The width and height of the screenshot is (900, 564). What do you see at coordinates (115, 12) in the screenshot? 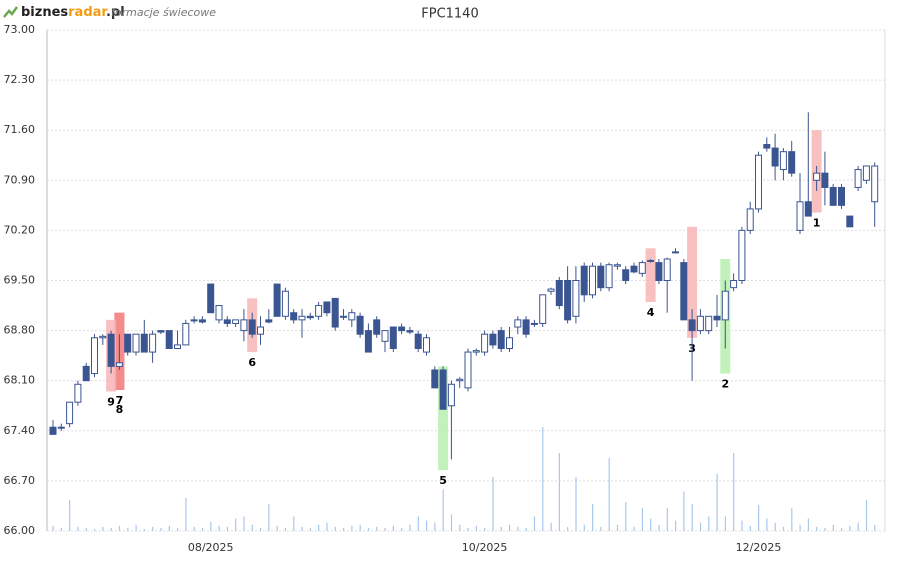
I see `brand-suffix: .pl` at bounding box center [115, 12].